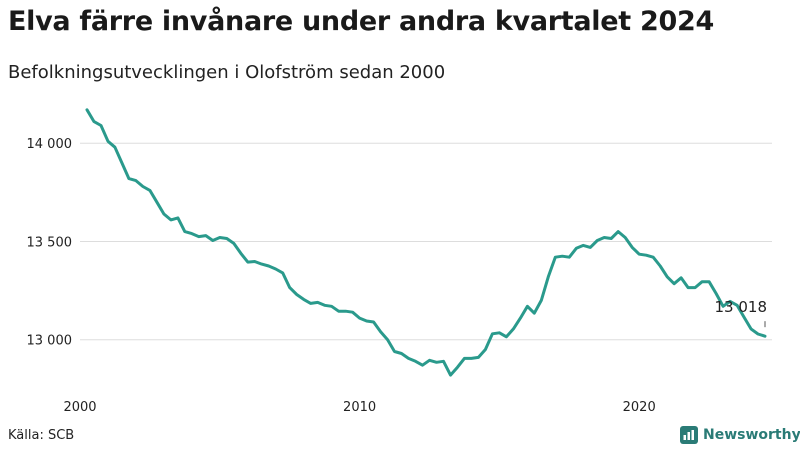 This screenshot has width=800, height=450. What do you see at coordinates (689, 435) in the screenshot?
I see `newsworthy-logo-icon` at bounding box center [689, 435].